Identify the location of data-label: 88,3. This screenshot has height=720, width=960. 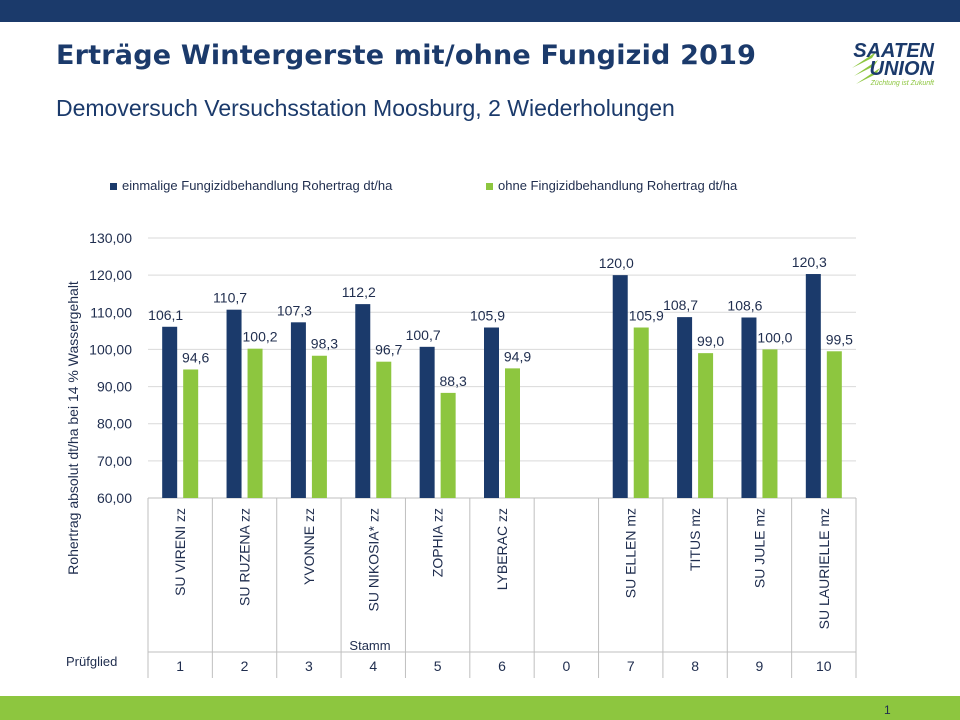
(453, 381).